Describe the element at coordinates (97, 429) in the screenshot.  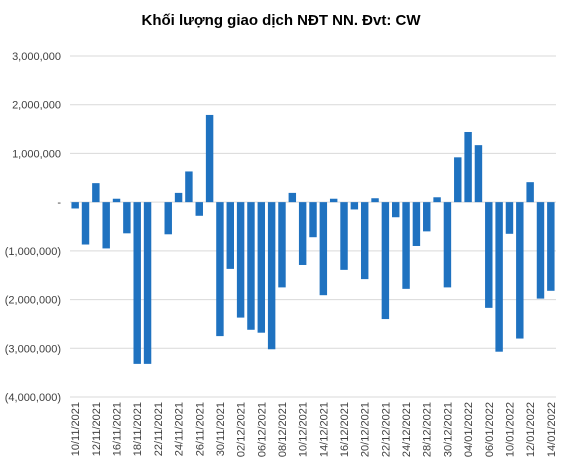
I see `x-tick-label: 12/11/2021` at that location.